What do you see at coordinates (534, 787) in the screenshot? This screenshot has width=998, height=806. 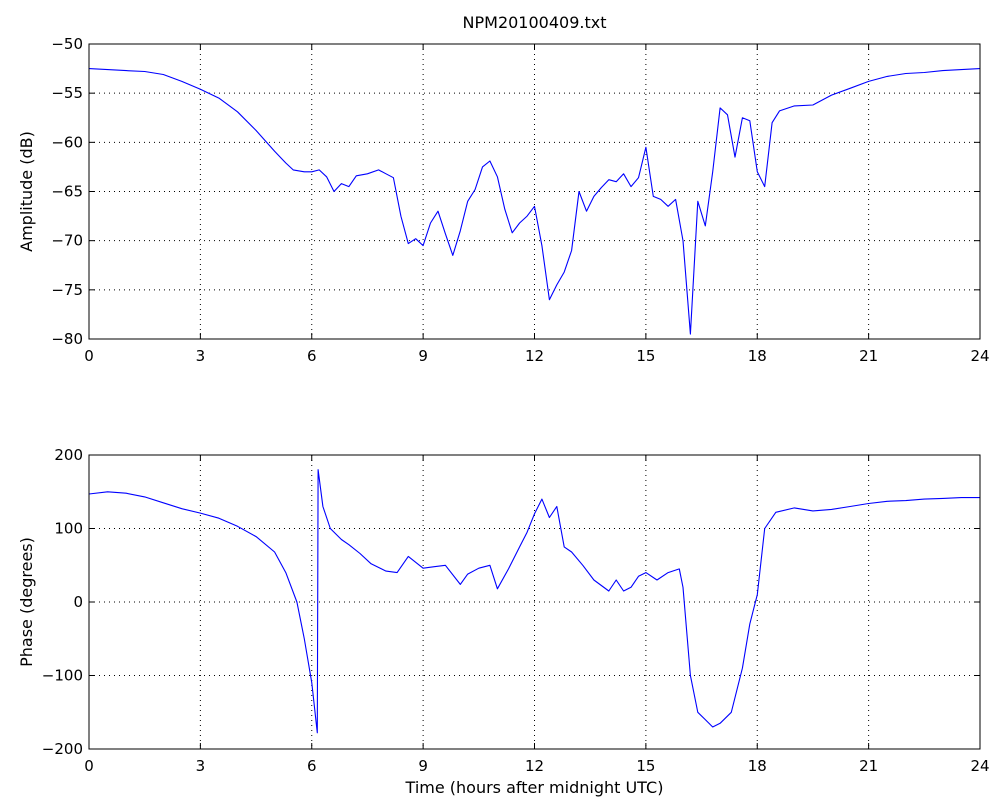 I see `x-axis-label: Time (hours after midnight UTC)` at bounding box center [534, 787].